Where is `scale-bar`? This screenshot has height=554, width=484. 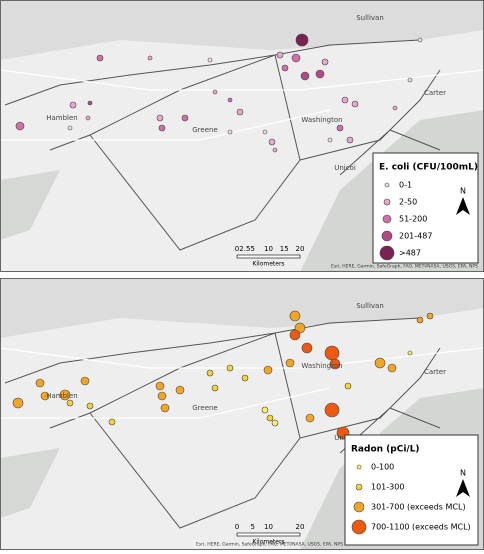 scale-bar is located at coordinates (268, 256).